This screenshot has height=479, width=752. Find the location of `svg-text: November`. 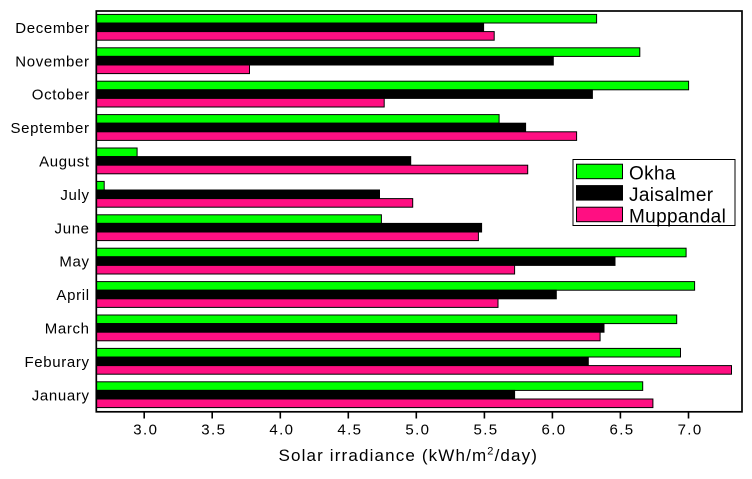

svg-text: November is located at coordinates (52, 61).